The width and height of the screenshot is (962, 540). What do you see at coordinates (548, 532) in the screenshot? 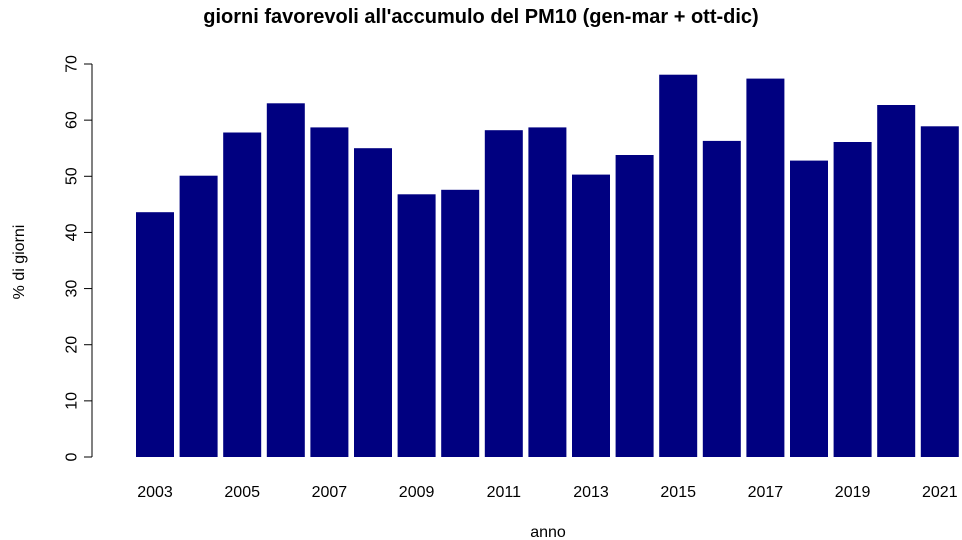
I see `x-axis-title: anno` at bounding box center [548, 532].